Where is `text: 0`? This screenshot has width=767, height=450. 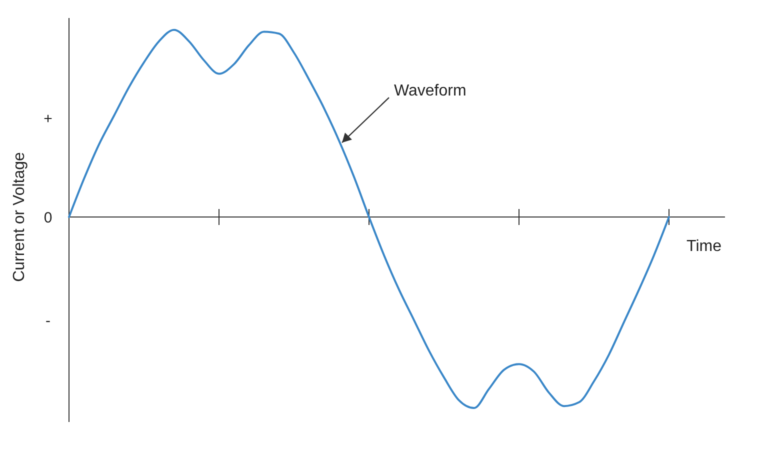 text: 0 is located at coordinates (48, 217).